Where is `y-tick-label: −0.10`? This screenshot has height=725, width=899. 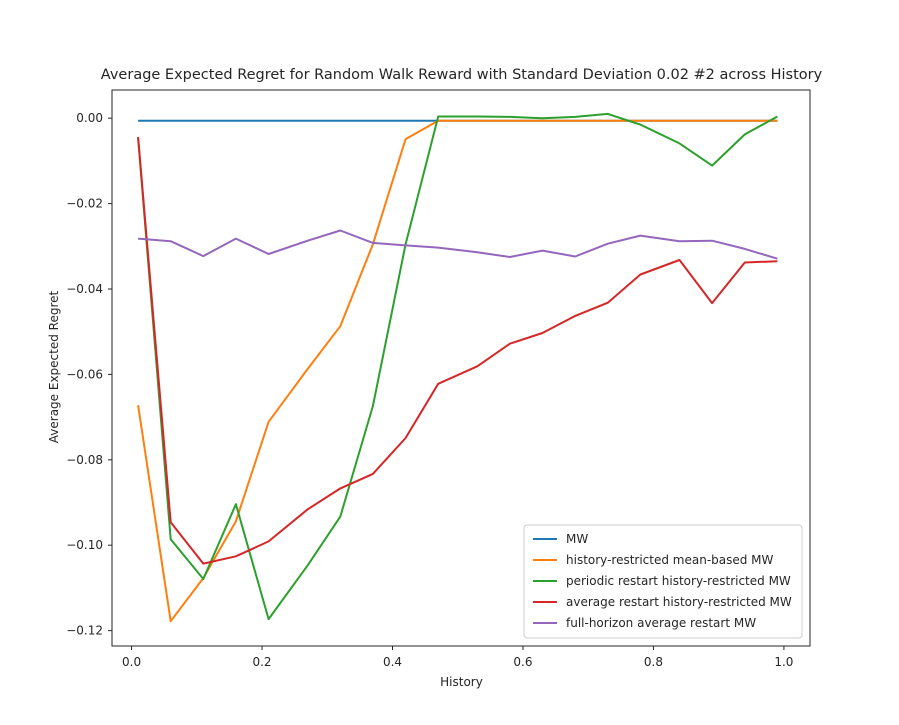
y-tick-label: −0.10 is located at coordinates (84, 545).